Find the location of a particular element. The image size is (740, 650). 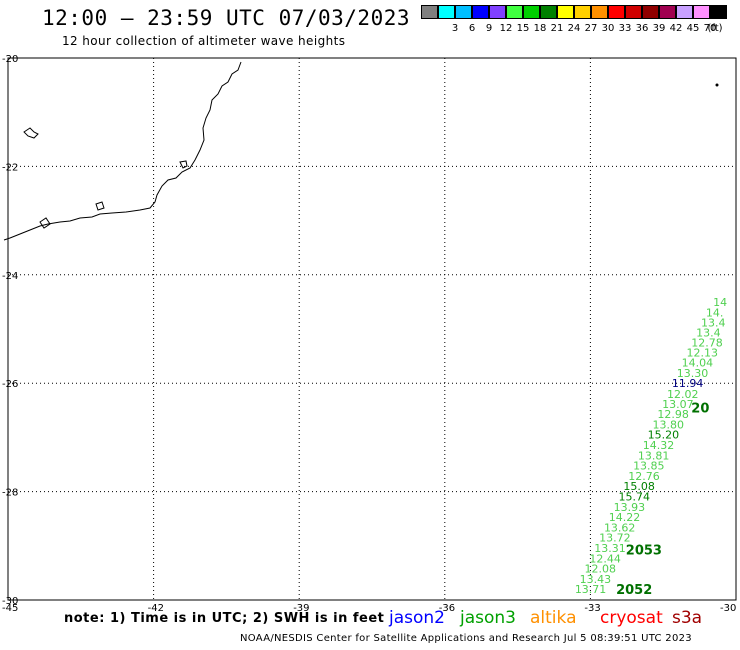

wave-height-value: 12.76 is located at coordinates (644, 476).